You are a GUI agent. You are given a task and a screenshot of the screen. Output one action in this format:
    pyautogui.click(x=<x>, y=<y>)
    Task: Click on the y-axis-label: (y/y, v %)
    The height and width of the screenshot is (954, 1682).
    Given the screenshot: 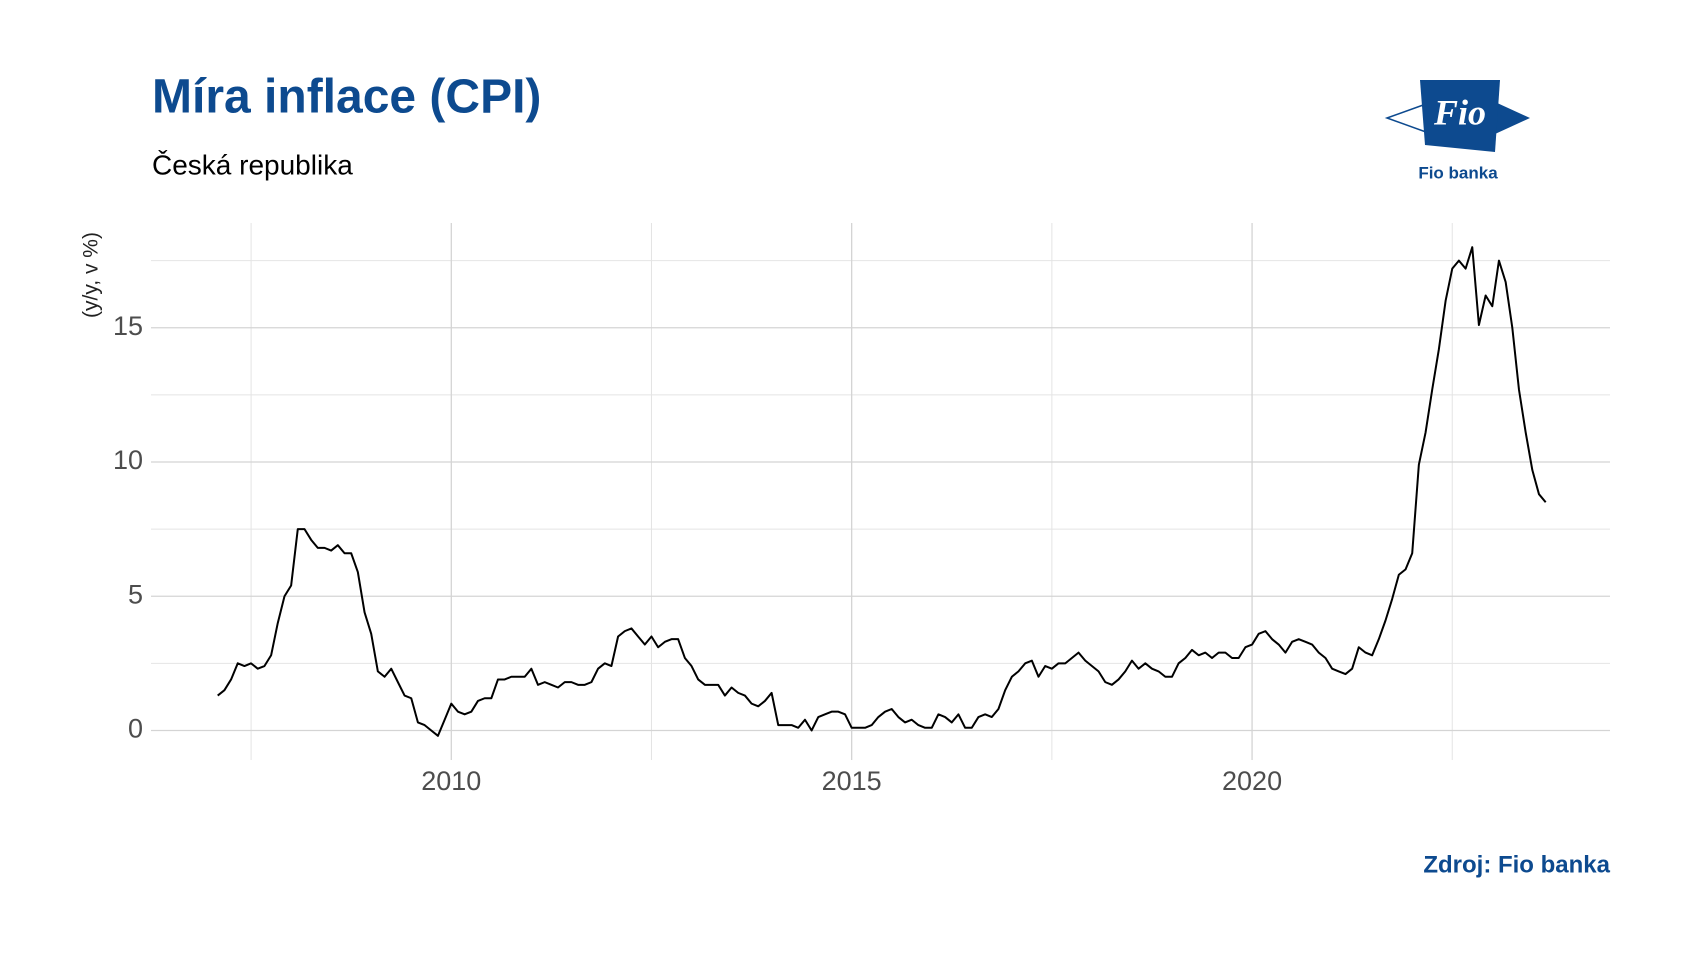 What is the action you would take?
    pyautogui.click(x=91, y=275)
    